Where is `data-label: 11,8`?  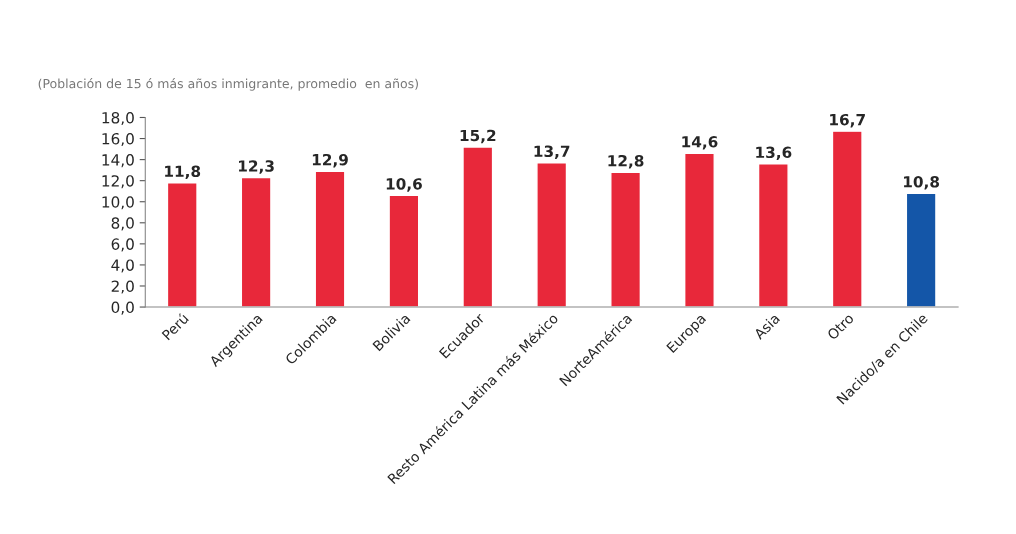 data-label: 11,8 is located at coordinates (183, 172).